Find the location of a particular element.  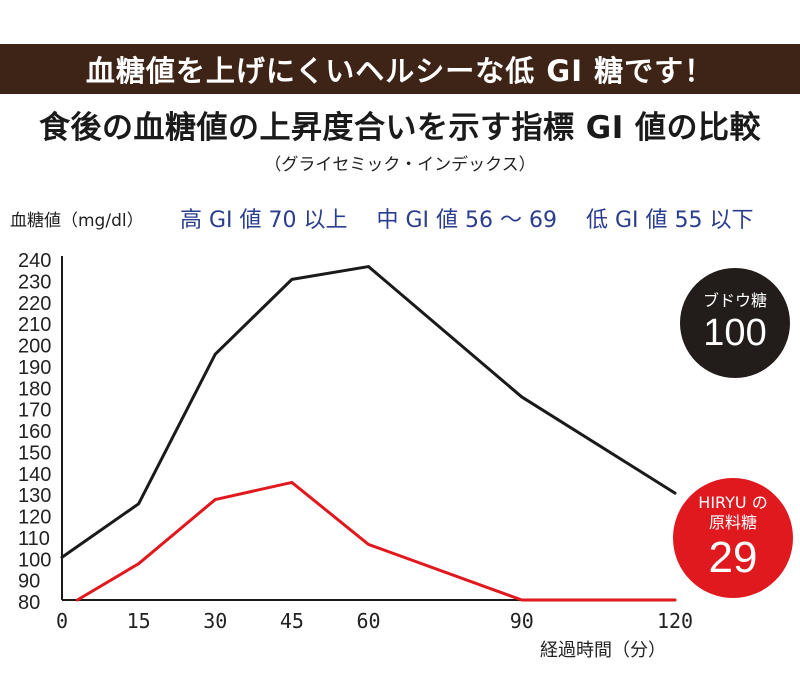

y-tick-label: 130 is located at coordinates (34, 496).